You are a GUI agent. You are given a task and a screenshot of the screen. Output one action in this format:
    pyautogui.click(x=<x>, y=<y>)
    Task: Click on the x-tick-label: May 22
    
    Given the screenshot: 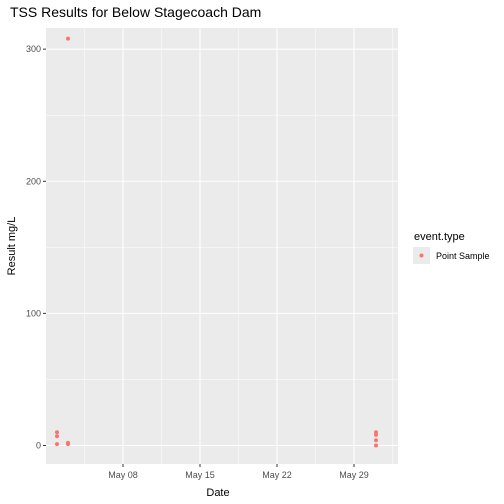 What is the action you would take?
    pyautogui.click(x=277, y=475)
    